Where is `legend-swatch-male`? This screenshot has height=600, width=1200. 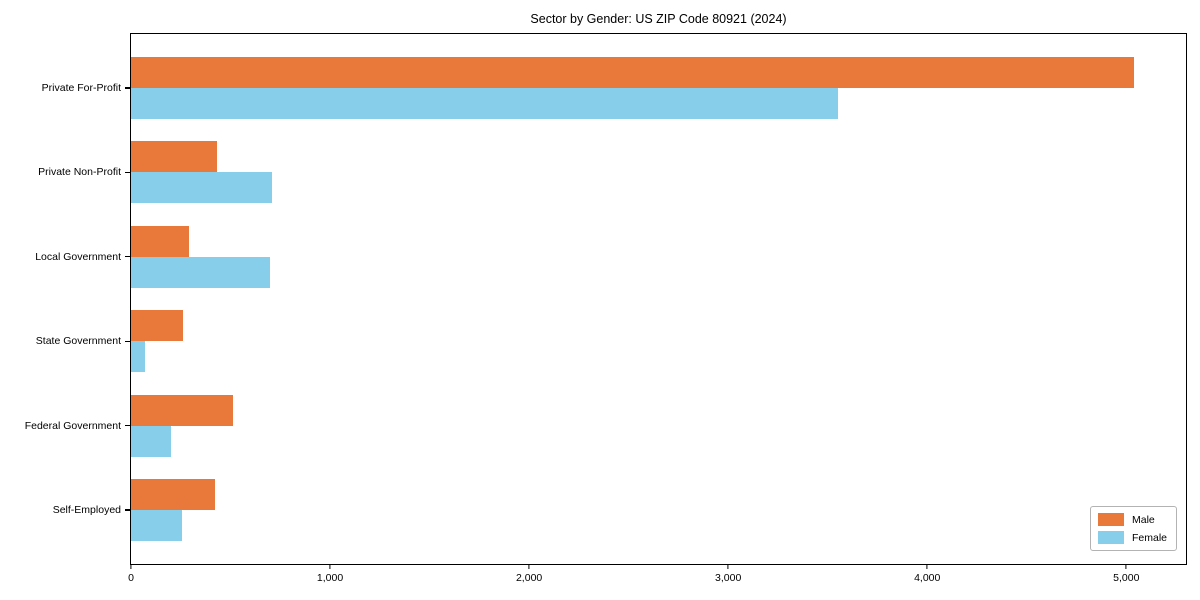 legend-swatch-male is located at coordinates (1110, 519).